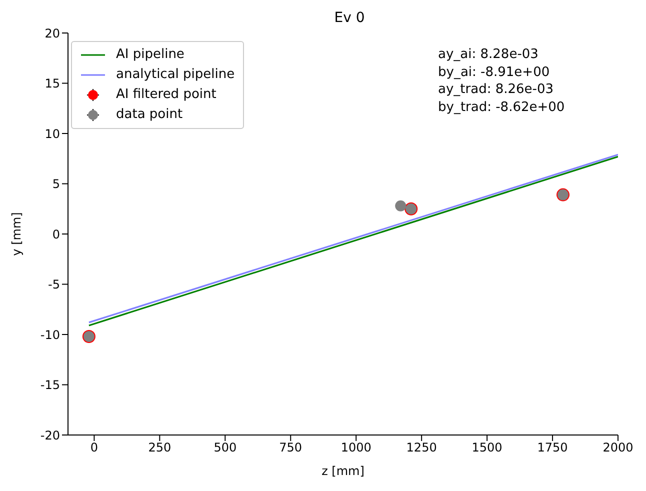 The image size is (646, 491). What do you see at coordinates (552, 447) in the screenshot?
I see `x-tick-label: 1750` at bounding box center [552, 447].